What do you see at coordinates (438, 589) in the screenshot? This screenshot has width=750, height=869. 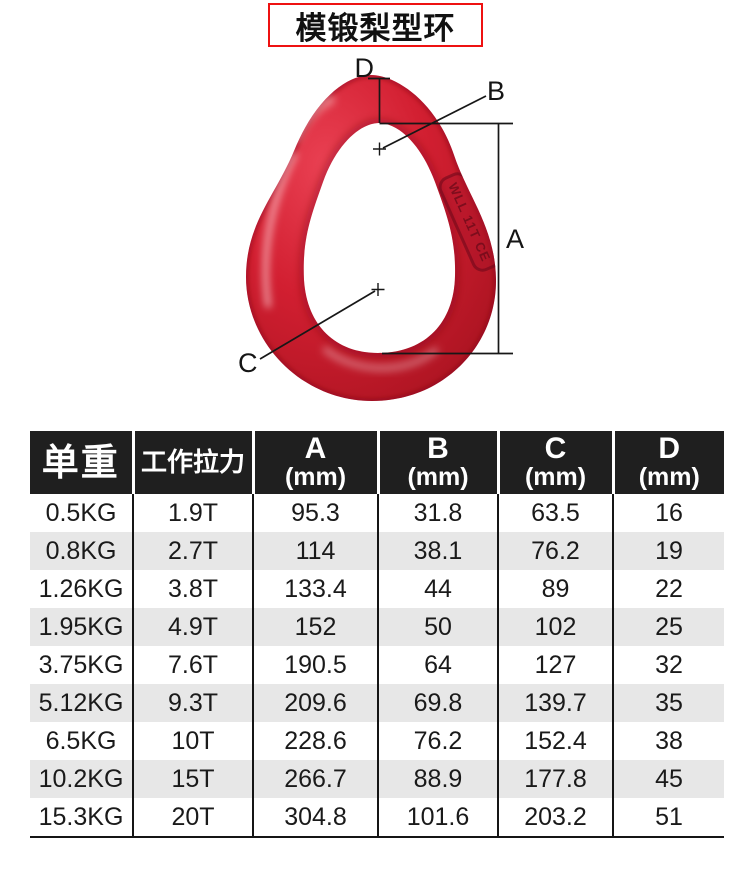 I see `table-cell: 44` at bounding box center [438, 589].